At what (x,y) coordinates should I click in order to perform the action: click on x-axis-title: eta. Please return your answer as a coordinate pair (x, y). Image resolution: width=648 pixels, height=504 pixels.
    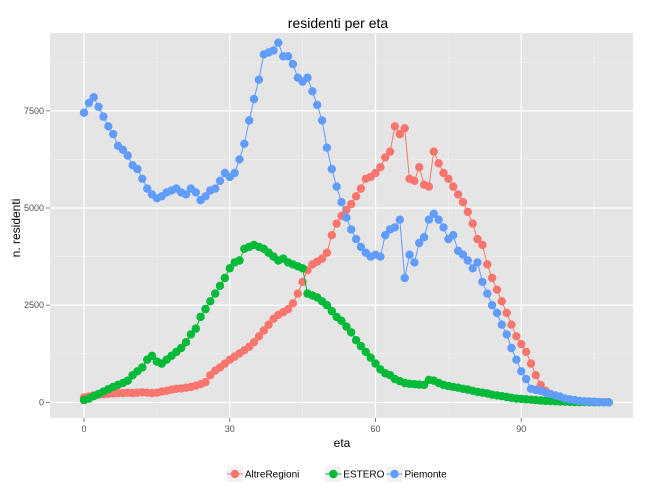
    Looking at the image, I should click on (342, 443).